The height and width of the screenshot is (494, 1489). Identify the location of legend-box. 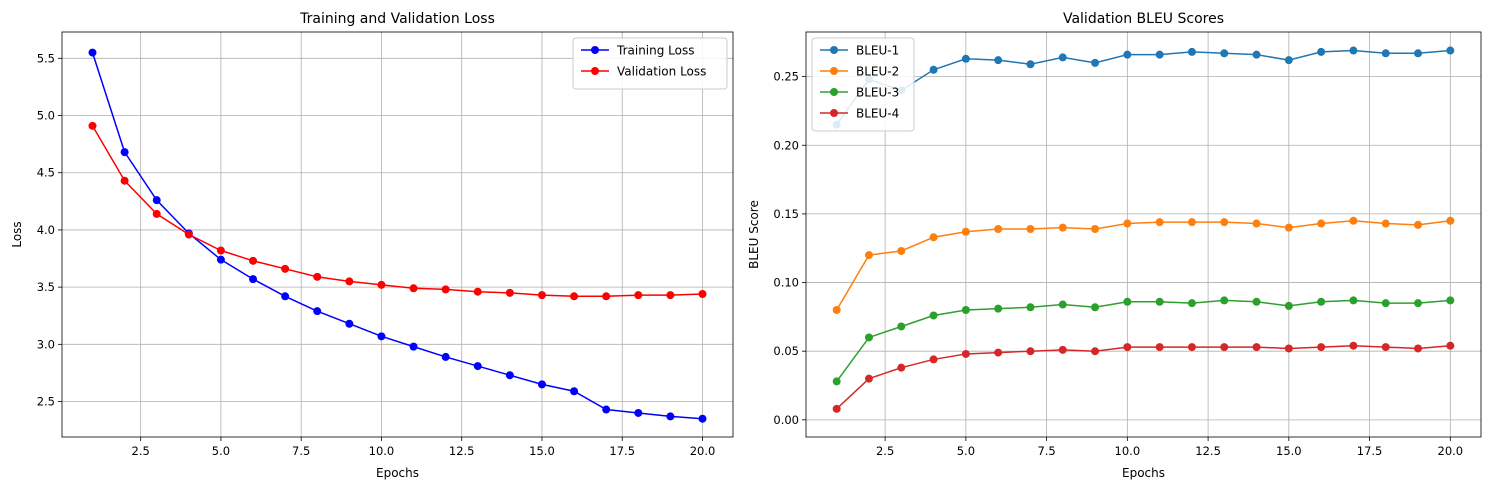
(650, 63).